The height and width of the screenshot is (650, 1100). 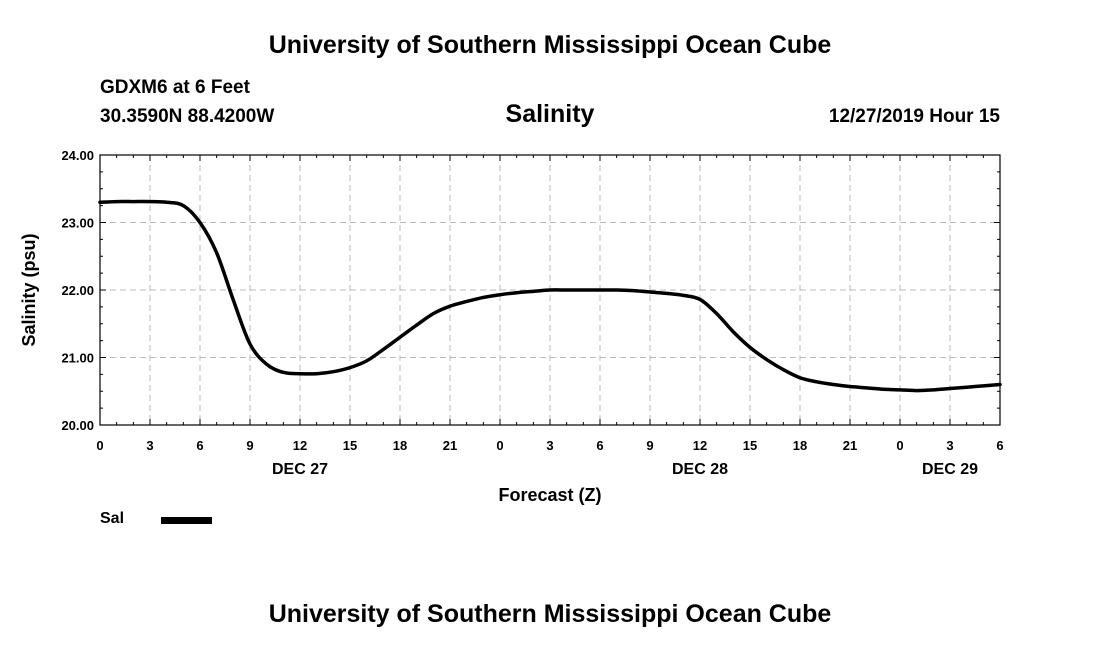 I want to click on date-label: DEC 29, so click(x=950, y=469).